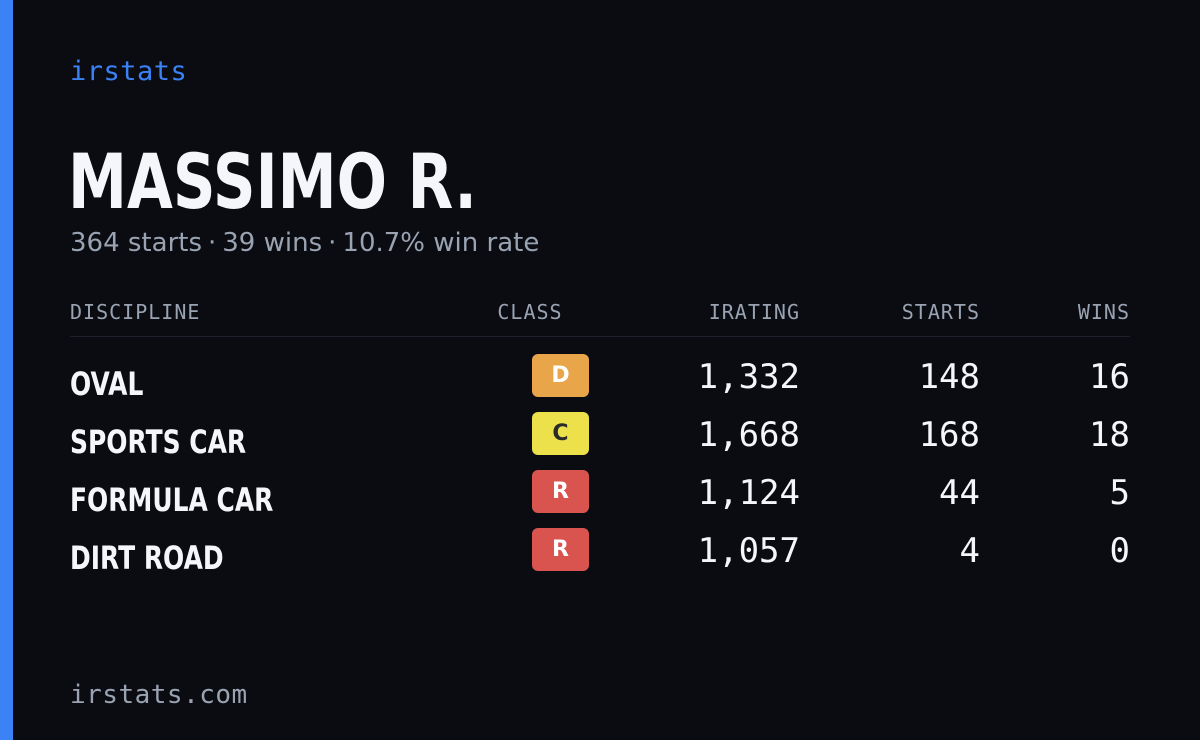 This screenshot has height=740, width=1200. Describe the element at coordinates (1109, 435) in the screenshot. I see `wins-value: 18` at that location.